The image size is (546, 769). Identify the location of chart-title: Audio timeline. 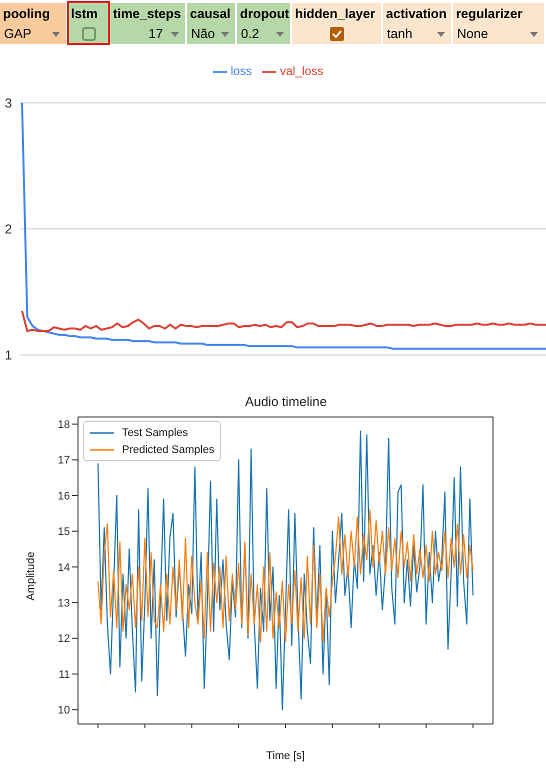
(286, 401).